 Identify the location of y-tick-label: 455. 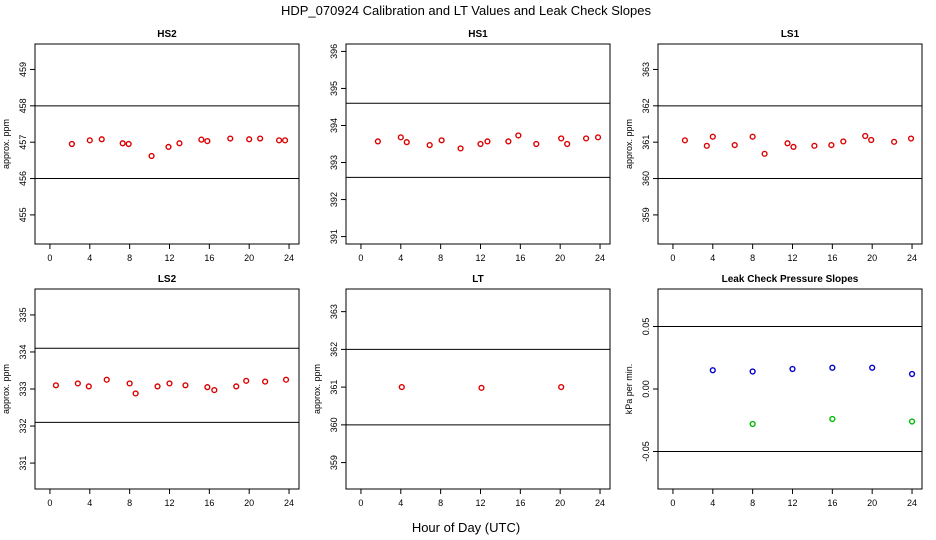
(23, 214).